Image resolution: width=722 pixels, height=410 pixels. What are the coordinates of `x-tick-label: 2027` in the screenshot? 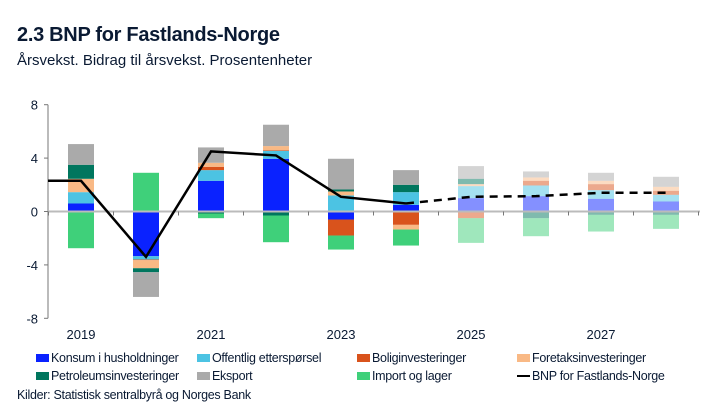 It's located at (601, 334).